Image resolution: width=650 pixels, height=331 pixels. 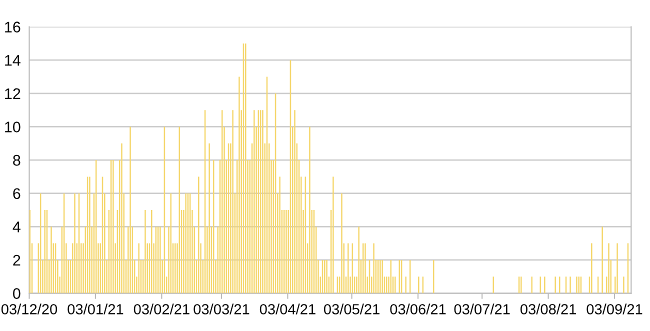 What do you see at coordinates (548, 309) in the screenshot?
I see `x-tick-label: 03/08/21` at bounding box center [548, 309].